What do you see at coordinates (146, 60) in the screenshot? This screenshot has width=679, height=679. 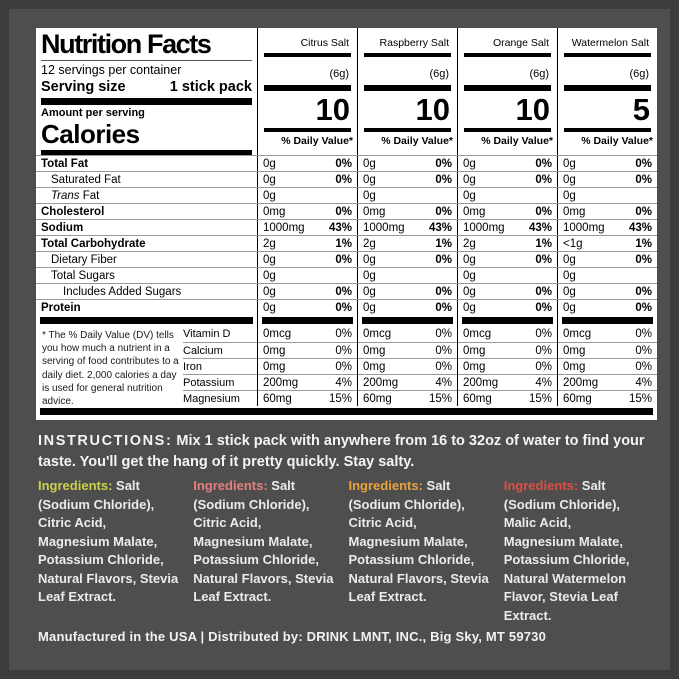 I see `divider-hairline` at bounding box center [146, 60].